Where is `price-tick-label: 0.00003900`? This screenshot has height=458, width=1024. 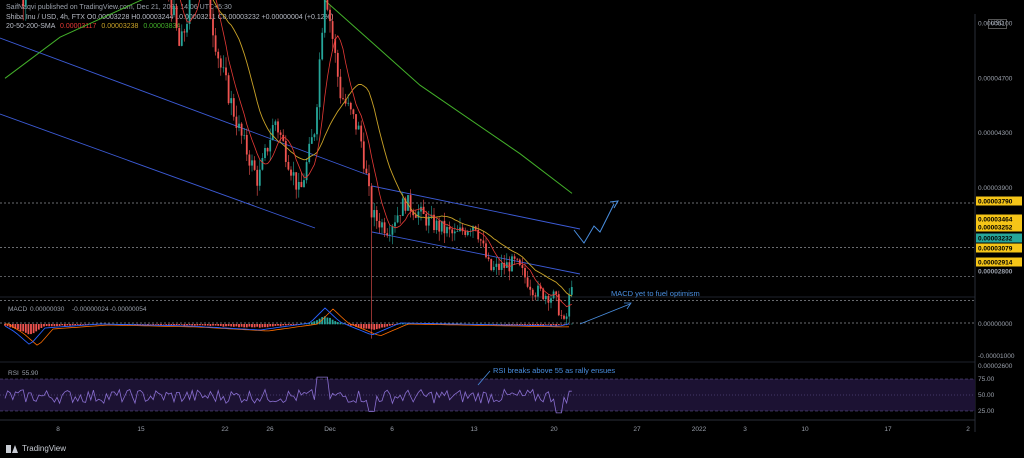 price-tick-label: 0.00003900 is located at coordinates (995, 188).